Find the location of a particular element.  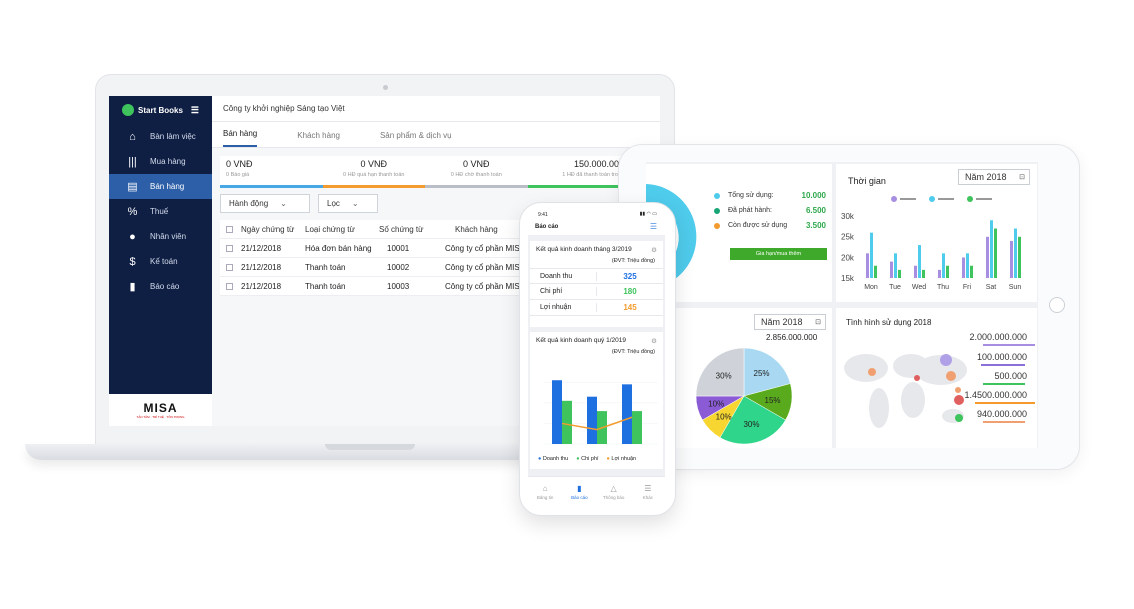

nav-reports: ▮ Báo cáo is located at coordinates (579, 491).